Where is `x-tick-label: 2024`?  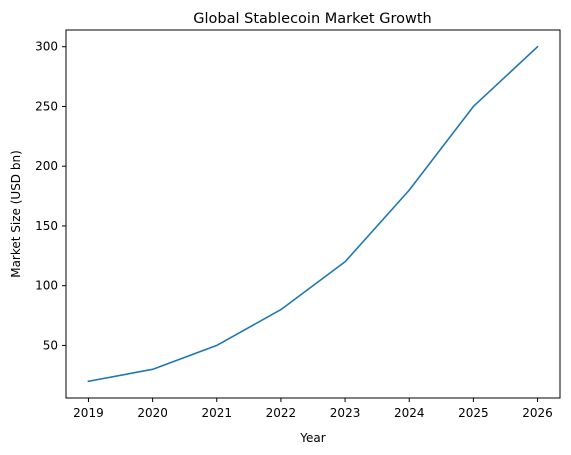 x-tick-label: 2024 is located at coordinates (409, 413).